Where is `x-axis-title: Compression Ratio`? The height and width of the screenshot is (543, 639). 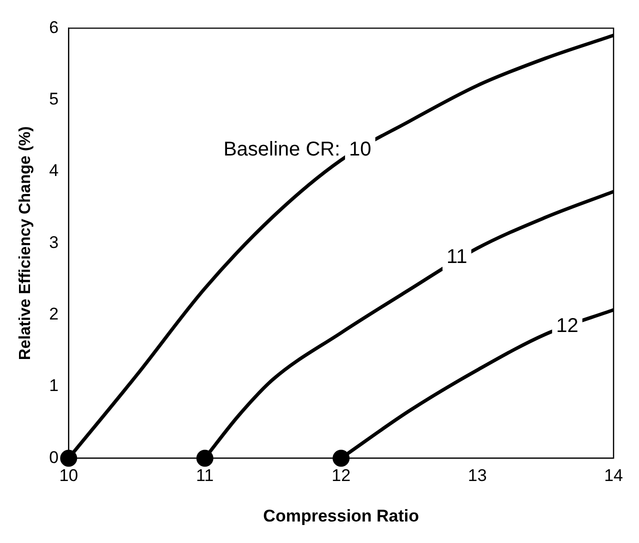
x-axis-title: Compression Ratio is located at coordinates (341, 516).